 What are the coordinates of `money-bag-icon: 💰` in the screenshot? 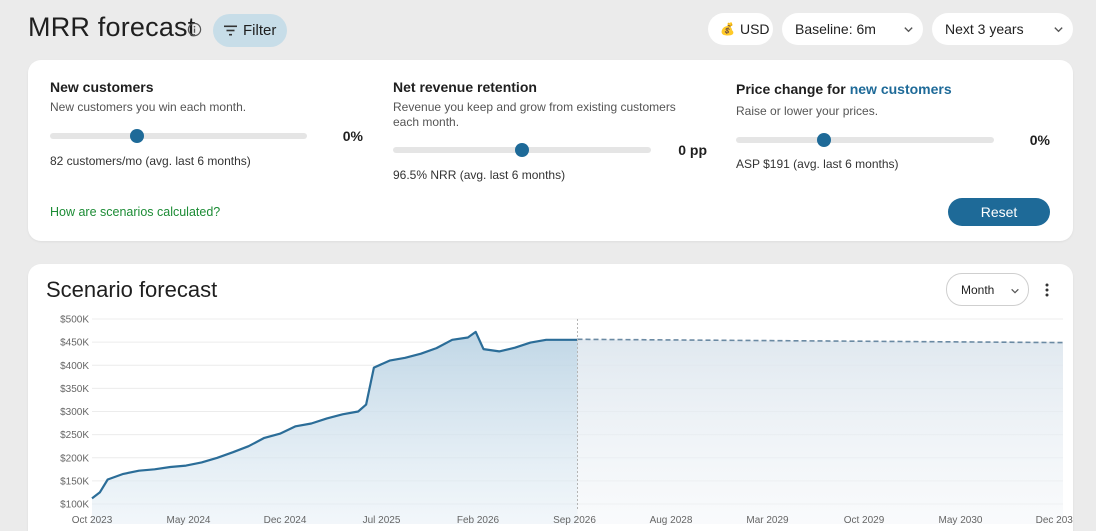 It's located at (727, 29).